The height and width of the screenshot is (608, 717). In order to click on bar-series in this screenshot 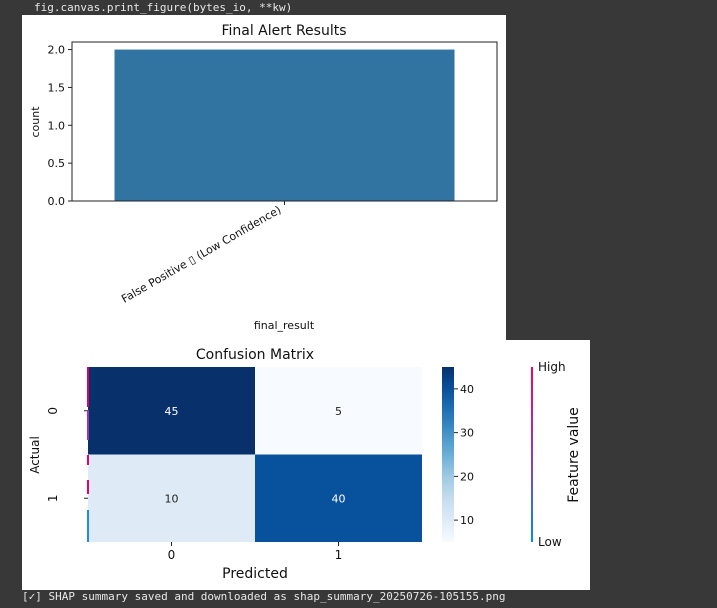, I will do `click(284, 125)`.